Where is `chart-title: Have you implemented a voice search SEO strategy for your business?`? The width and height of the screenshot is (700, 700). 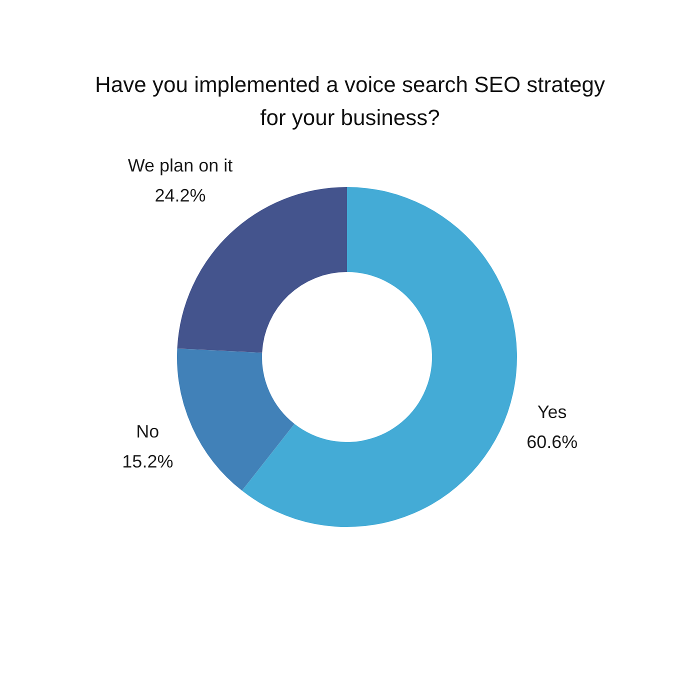
chart-title: Have you implemented a voice search SEO strategy for your business? is located at coordinates (350, 101).